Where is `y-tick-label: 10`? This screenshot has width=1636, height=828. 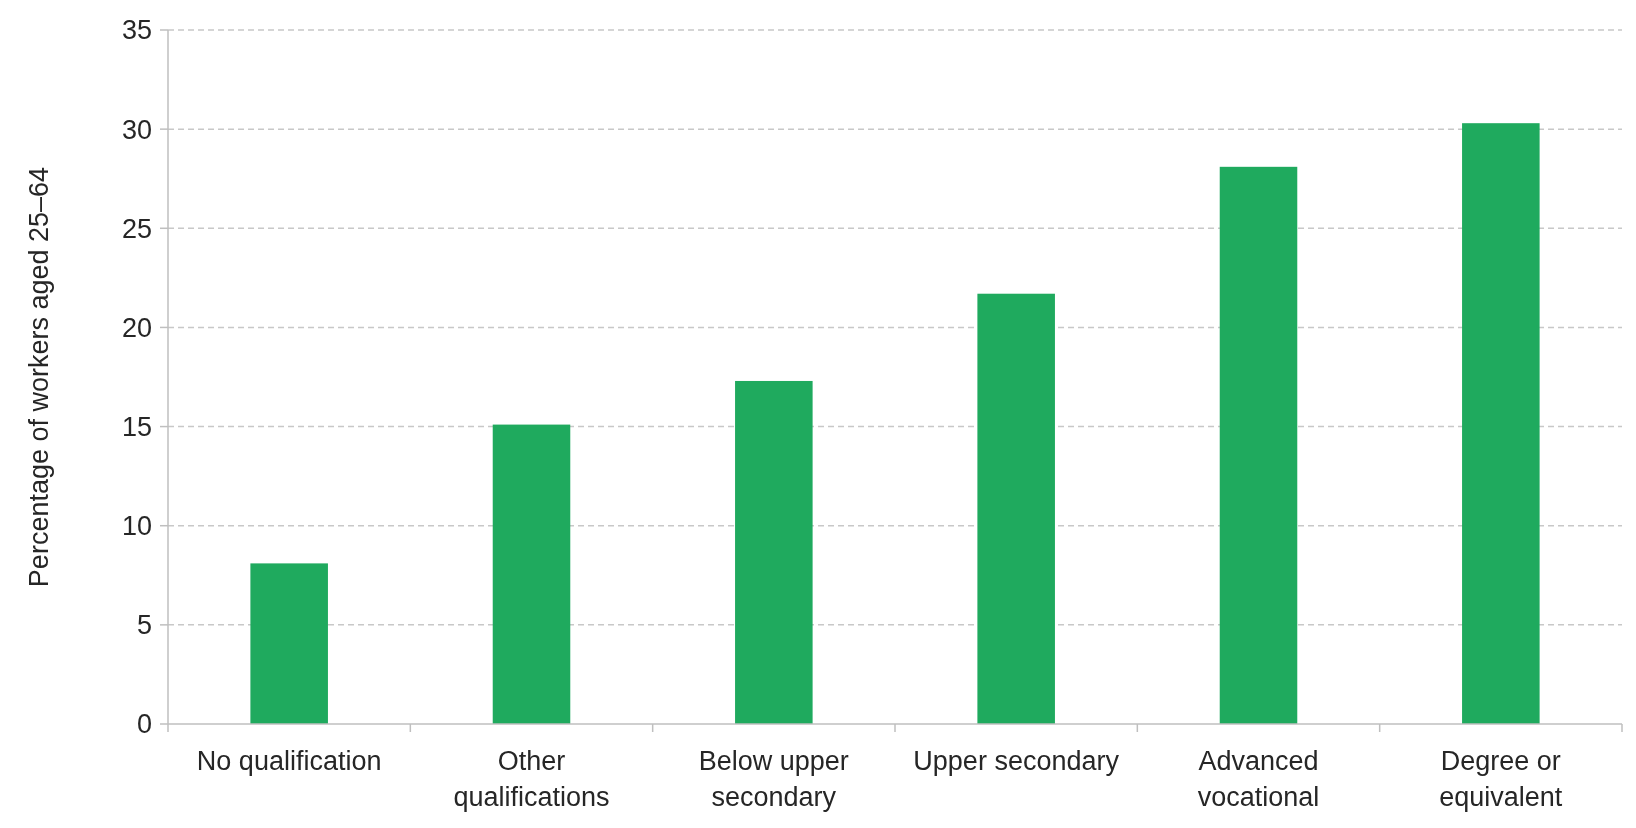 y-tick-label: 10 is located at coordinates (136, 526).